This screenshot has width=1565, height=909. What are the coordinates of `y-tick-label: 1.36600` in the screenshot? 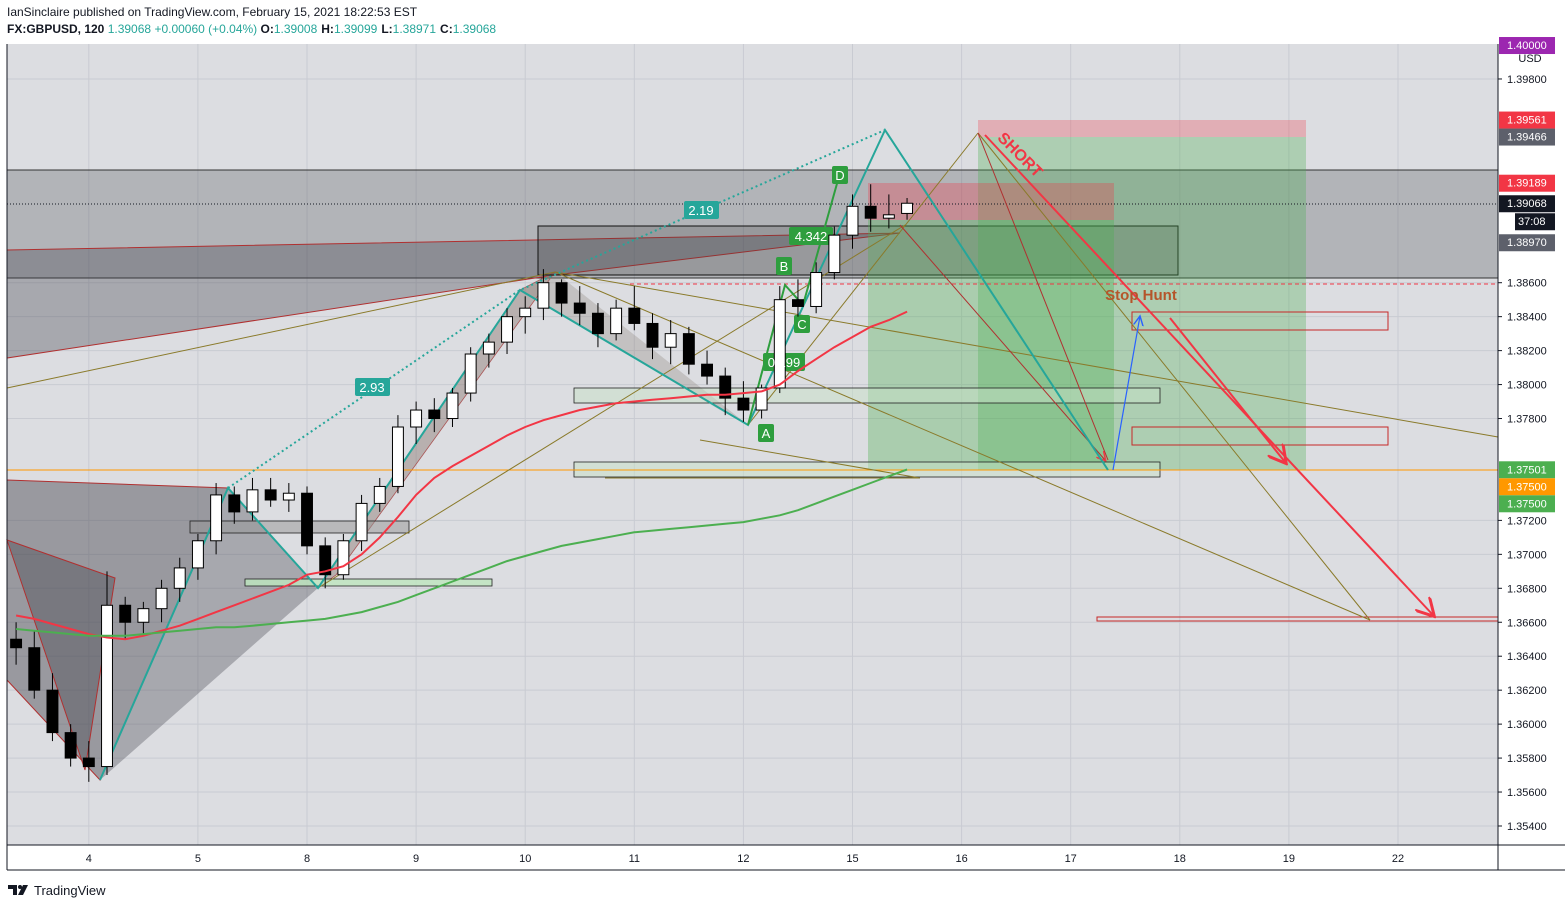 It's located at (1527, 623).